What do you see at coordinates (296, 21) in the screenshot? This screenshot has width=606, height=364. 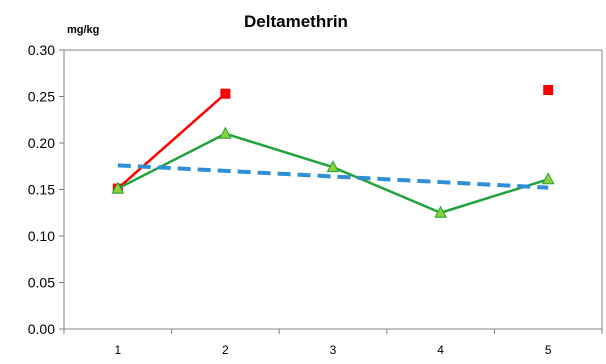 I see `chart-title: Deltamethrin` at bounding box center [296, 21].